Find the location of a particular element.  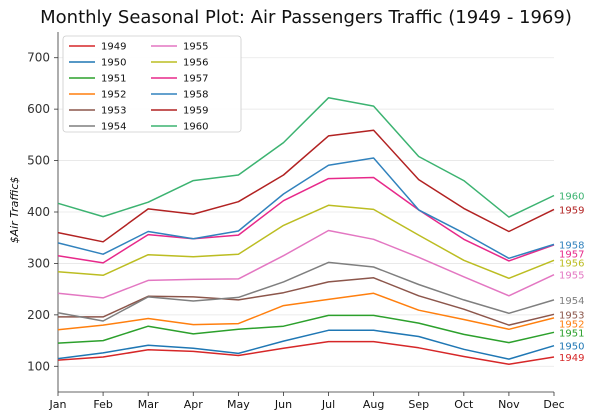

legend-label-1951: 1951 is located at coordinates (113, 79).